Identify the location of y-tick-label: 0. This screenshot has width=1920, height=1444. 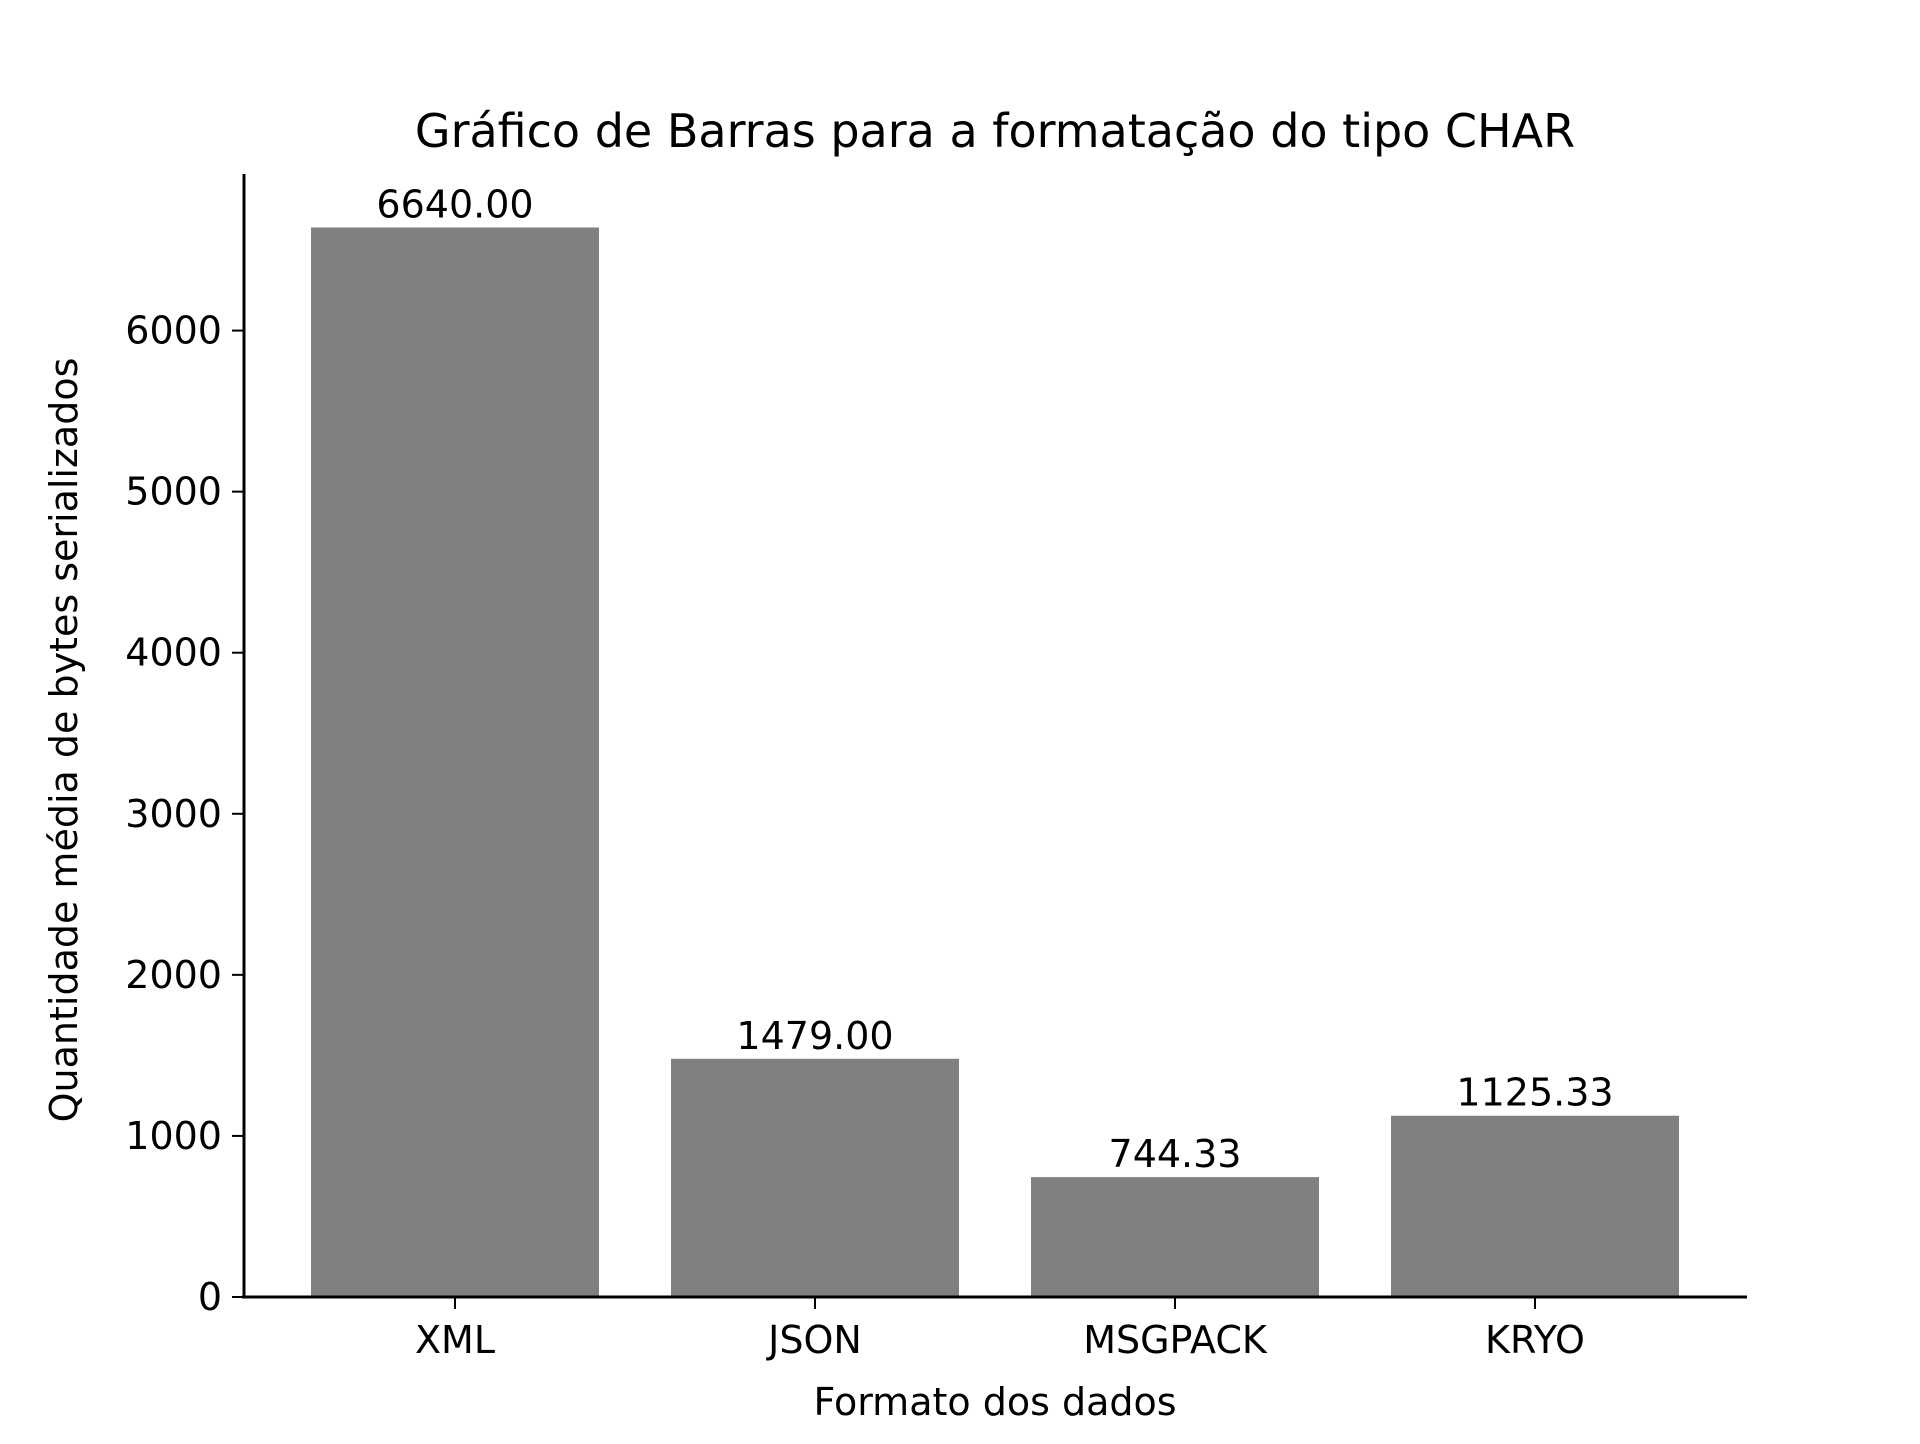
(210, 1297).